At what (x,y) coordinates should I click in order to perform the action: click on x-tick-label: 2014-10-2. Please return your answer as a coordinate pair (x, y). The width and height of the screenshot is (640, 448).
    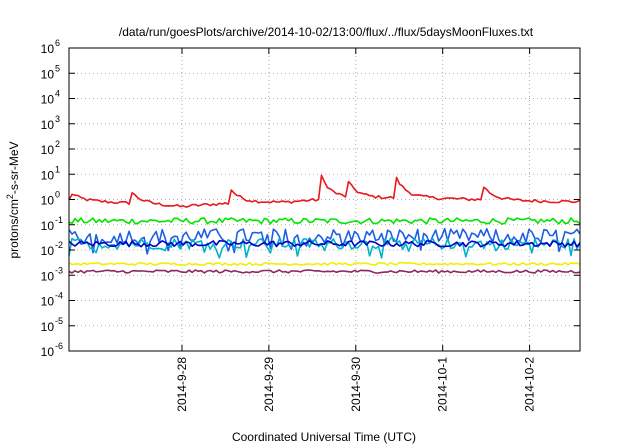
    Looking at the image, I should click on (530, 384).